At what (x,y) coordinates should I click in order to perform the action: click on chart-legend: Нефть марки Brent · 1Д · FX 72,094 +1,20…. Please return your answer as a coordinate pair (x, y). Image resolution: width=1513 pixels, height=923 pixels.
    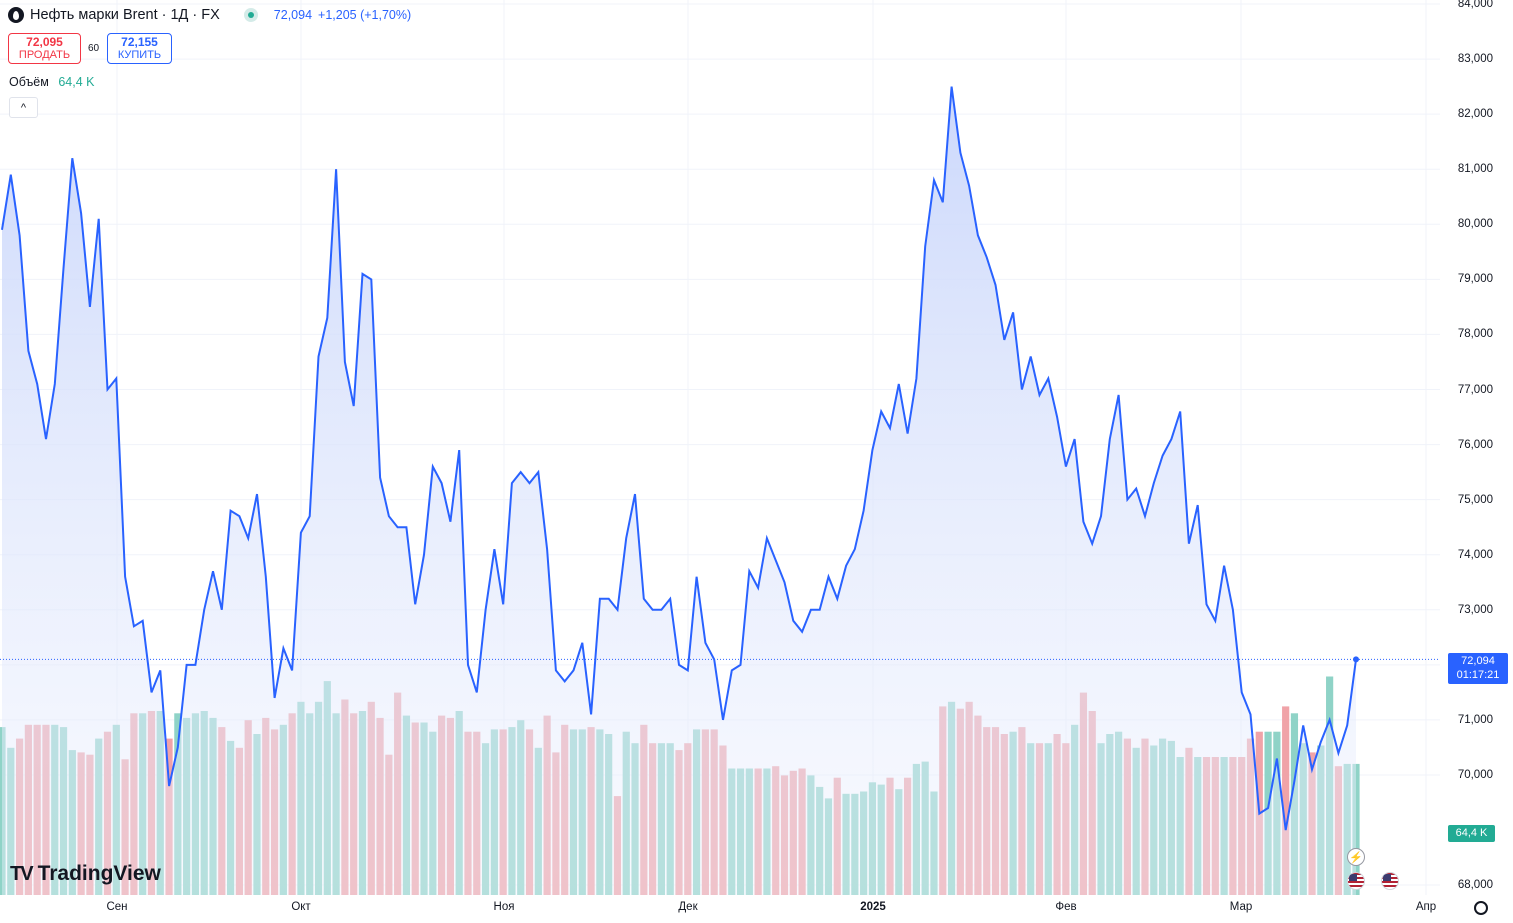
    Looking at the image, I should click on (209, 15).